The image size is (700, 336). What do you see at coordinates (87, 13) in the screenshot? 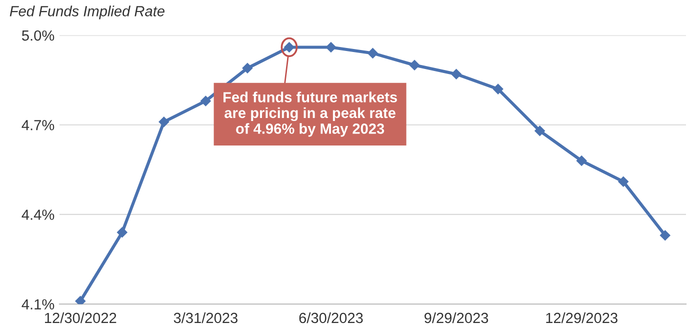
I see `chart-title: Fed Funds Implied Rate` at bounding box center [87, 13].